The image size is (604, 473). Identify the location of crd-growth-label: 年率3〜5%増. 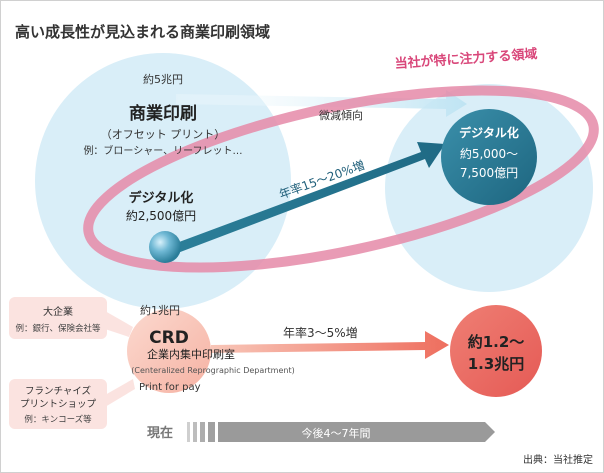
(320, 332).